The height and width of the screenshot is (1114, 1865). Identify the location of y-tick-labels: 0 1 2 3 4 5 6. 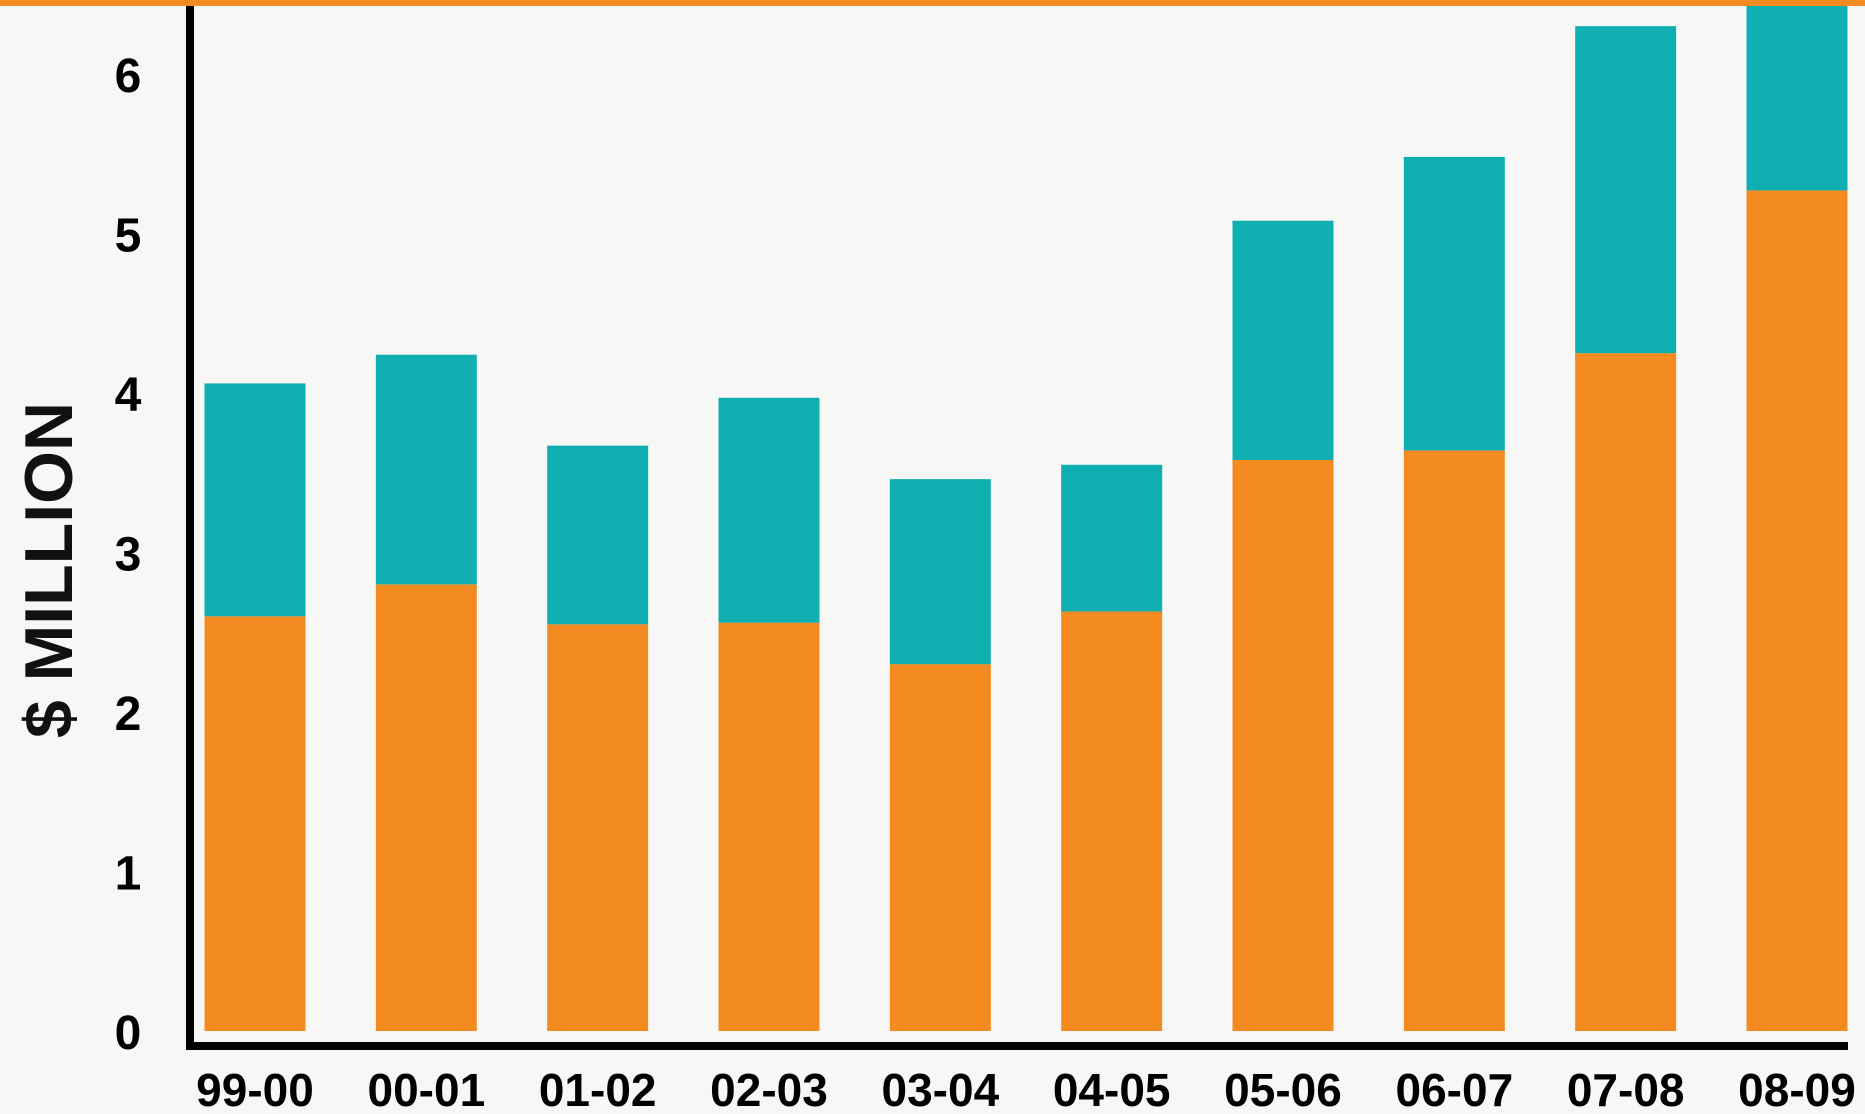
(128, 555).